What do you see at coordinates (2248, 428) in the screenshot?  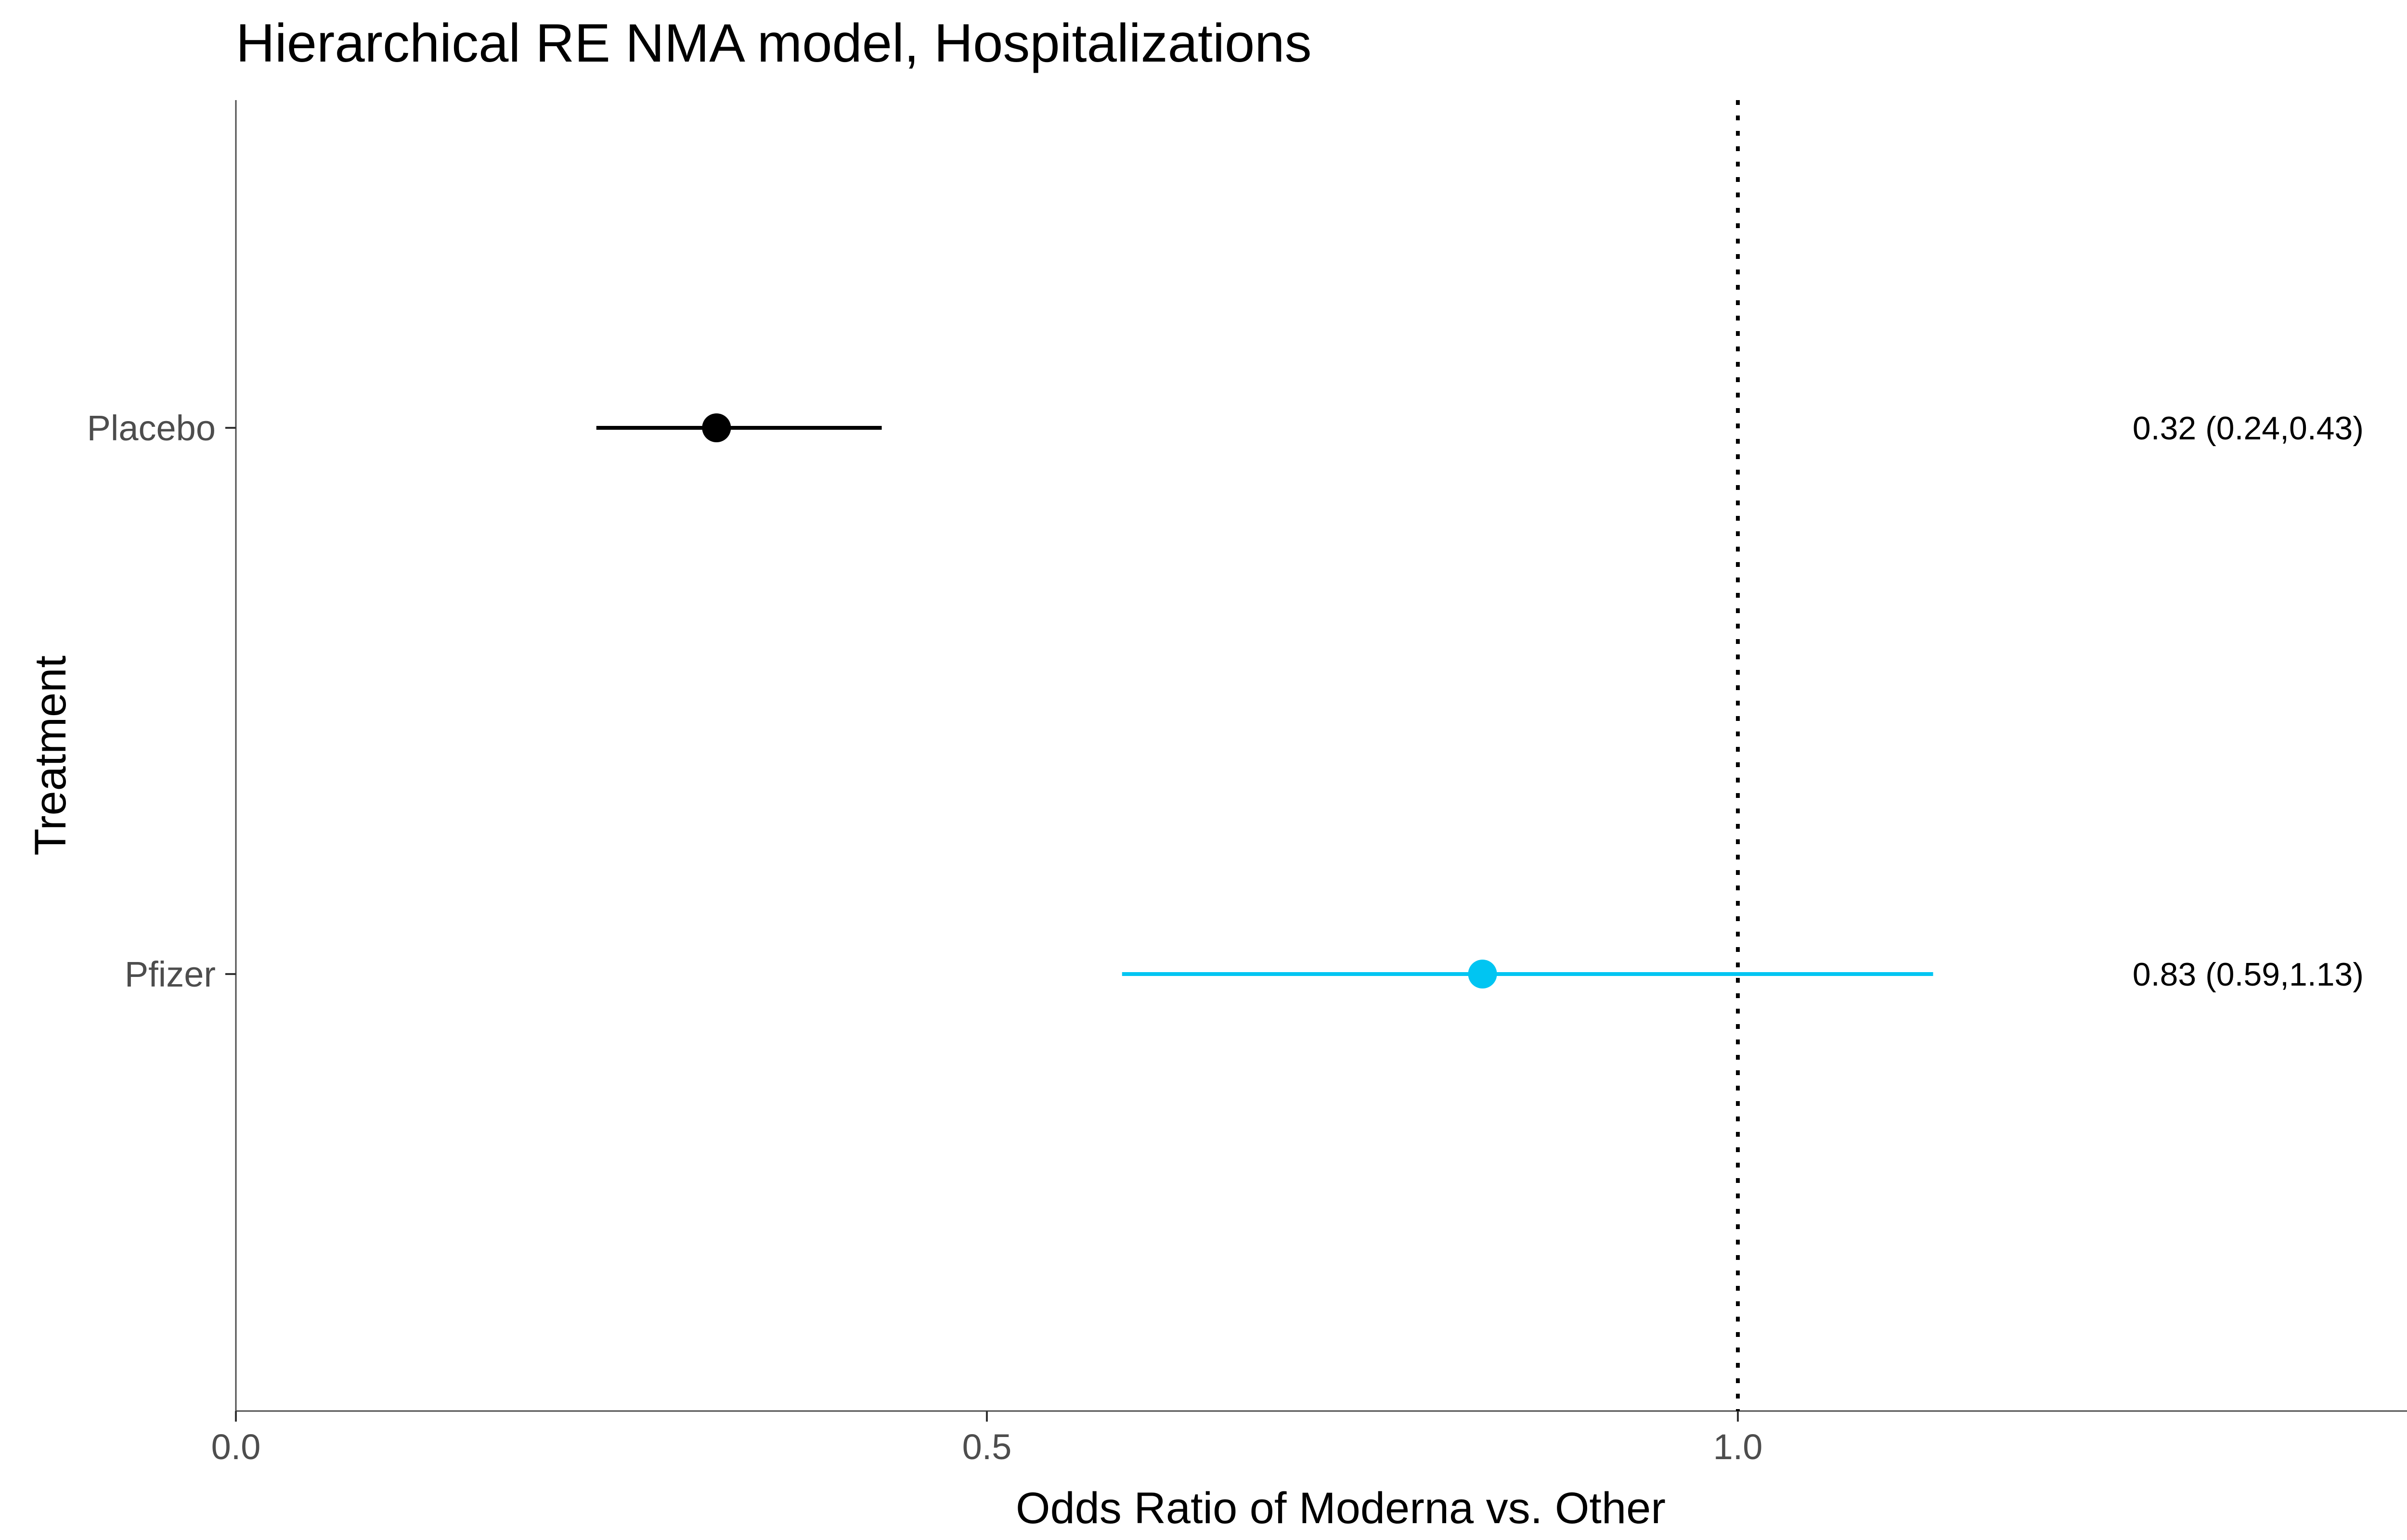 I see `estimate-label: 0.32 (0.24,0.43)` at bounding box center [2248, 428].